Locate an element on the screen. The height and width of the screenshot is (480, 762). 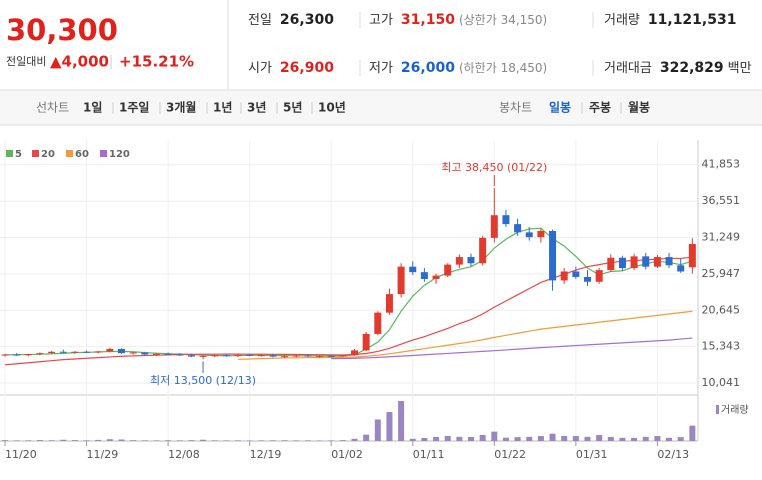
stat: 전일 26,300 is located at coordinates (291, 20).